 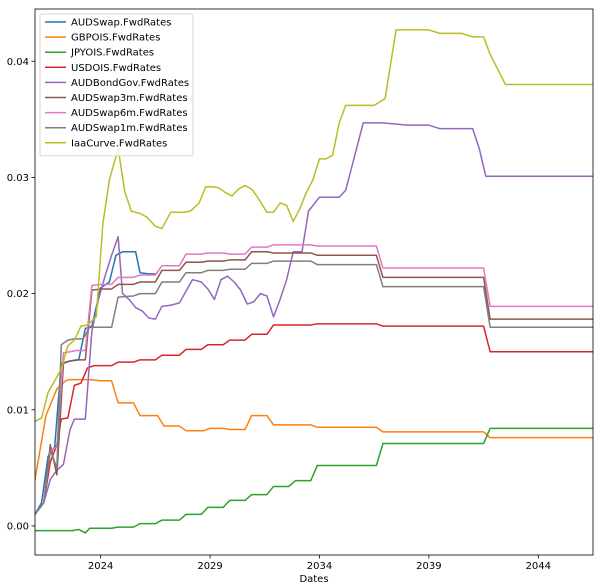 I want to click on legend-box, so click(x=116, y=85).